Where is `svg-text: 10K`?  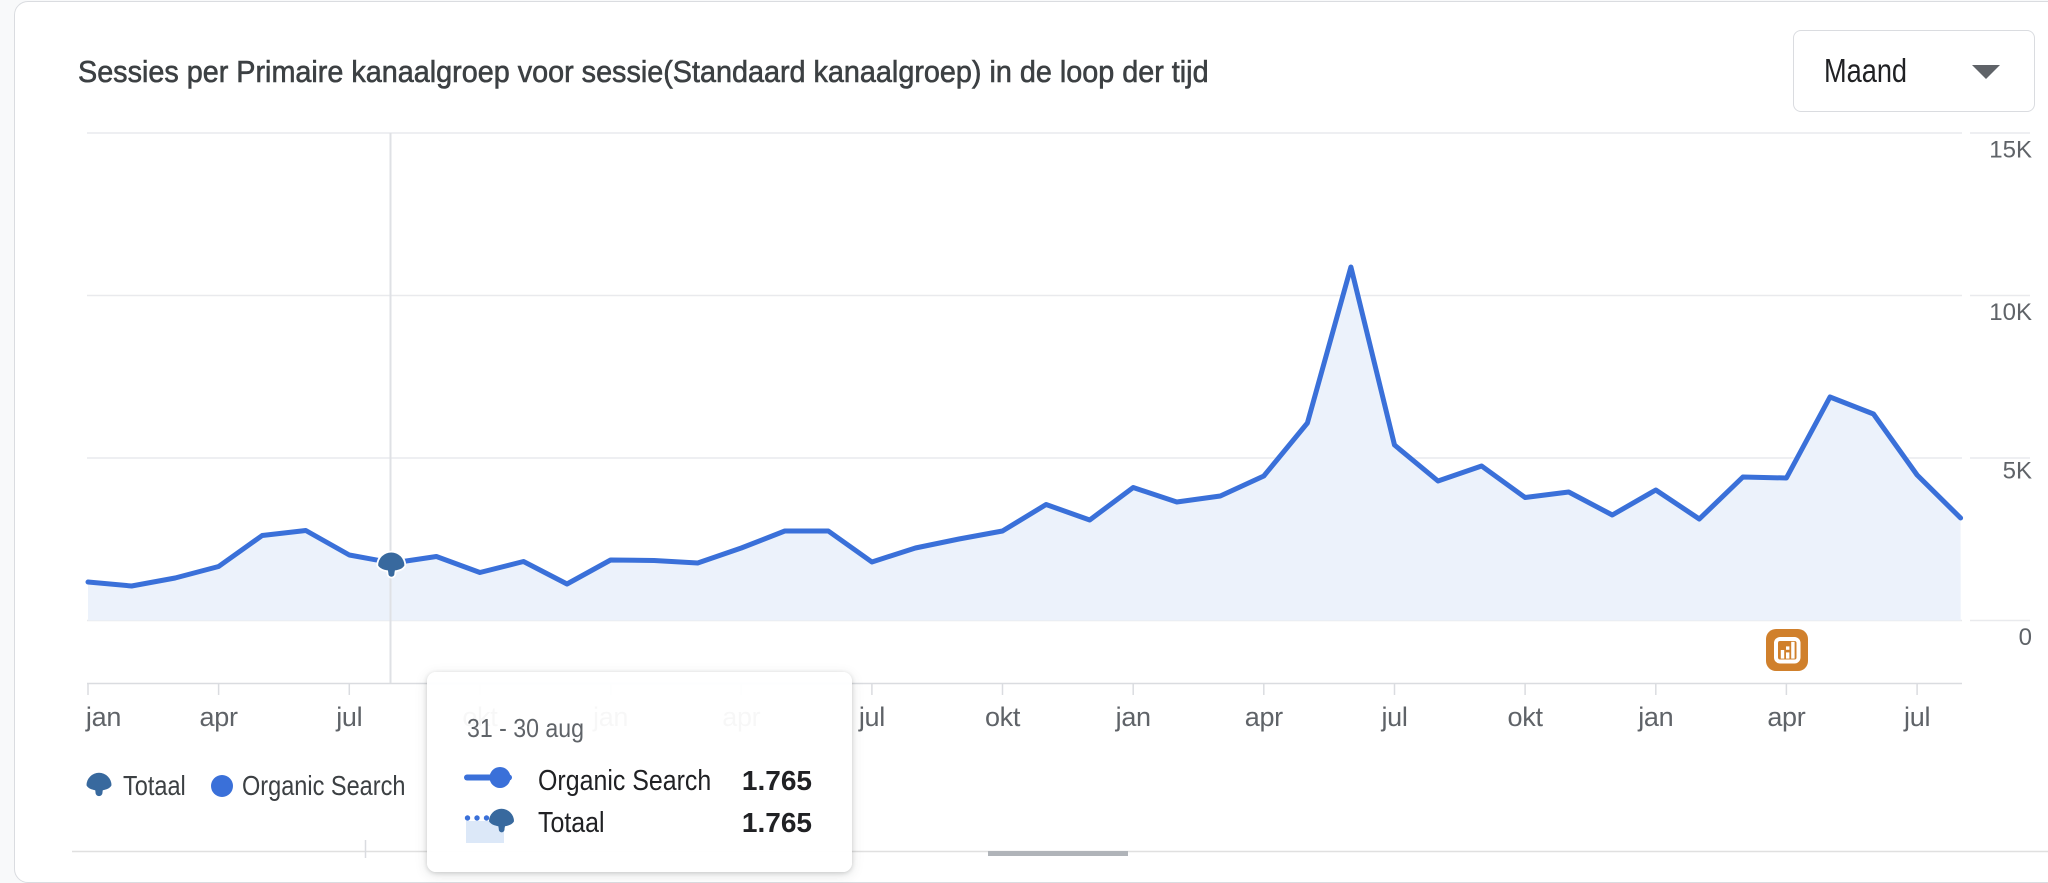
svg-text: 10K is located at coordinates (2010, 312).